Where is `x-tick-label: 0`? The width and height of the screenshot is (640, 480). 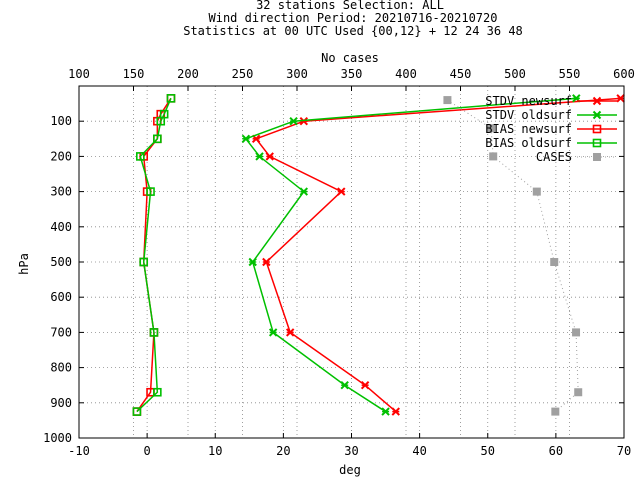 x-tick-label: 0 is located at coordinates (147, 451).